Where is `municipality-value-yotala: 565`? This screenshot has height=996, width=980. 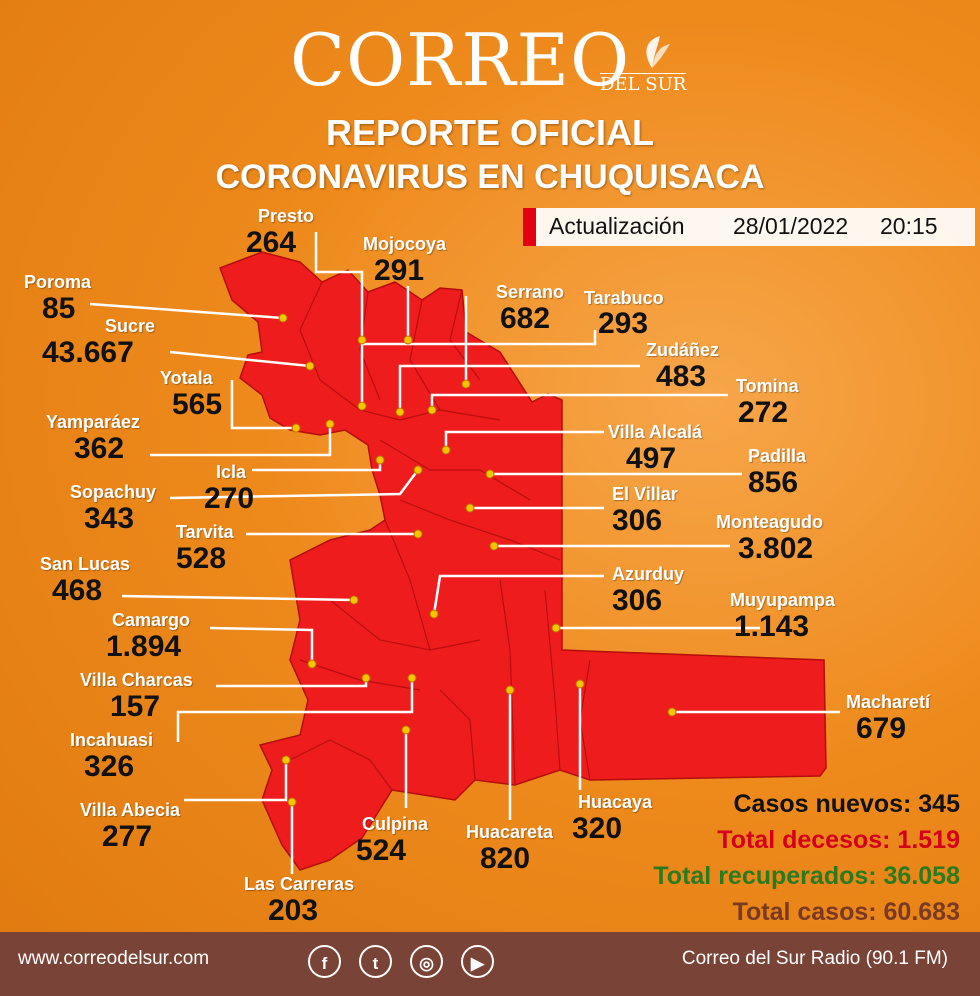 municipality-value-yotala: 565 is located at coordinates (197, 404).